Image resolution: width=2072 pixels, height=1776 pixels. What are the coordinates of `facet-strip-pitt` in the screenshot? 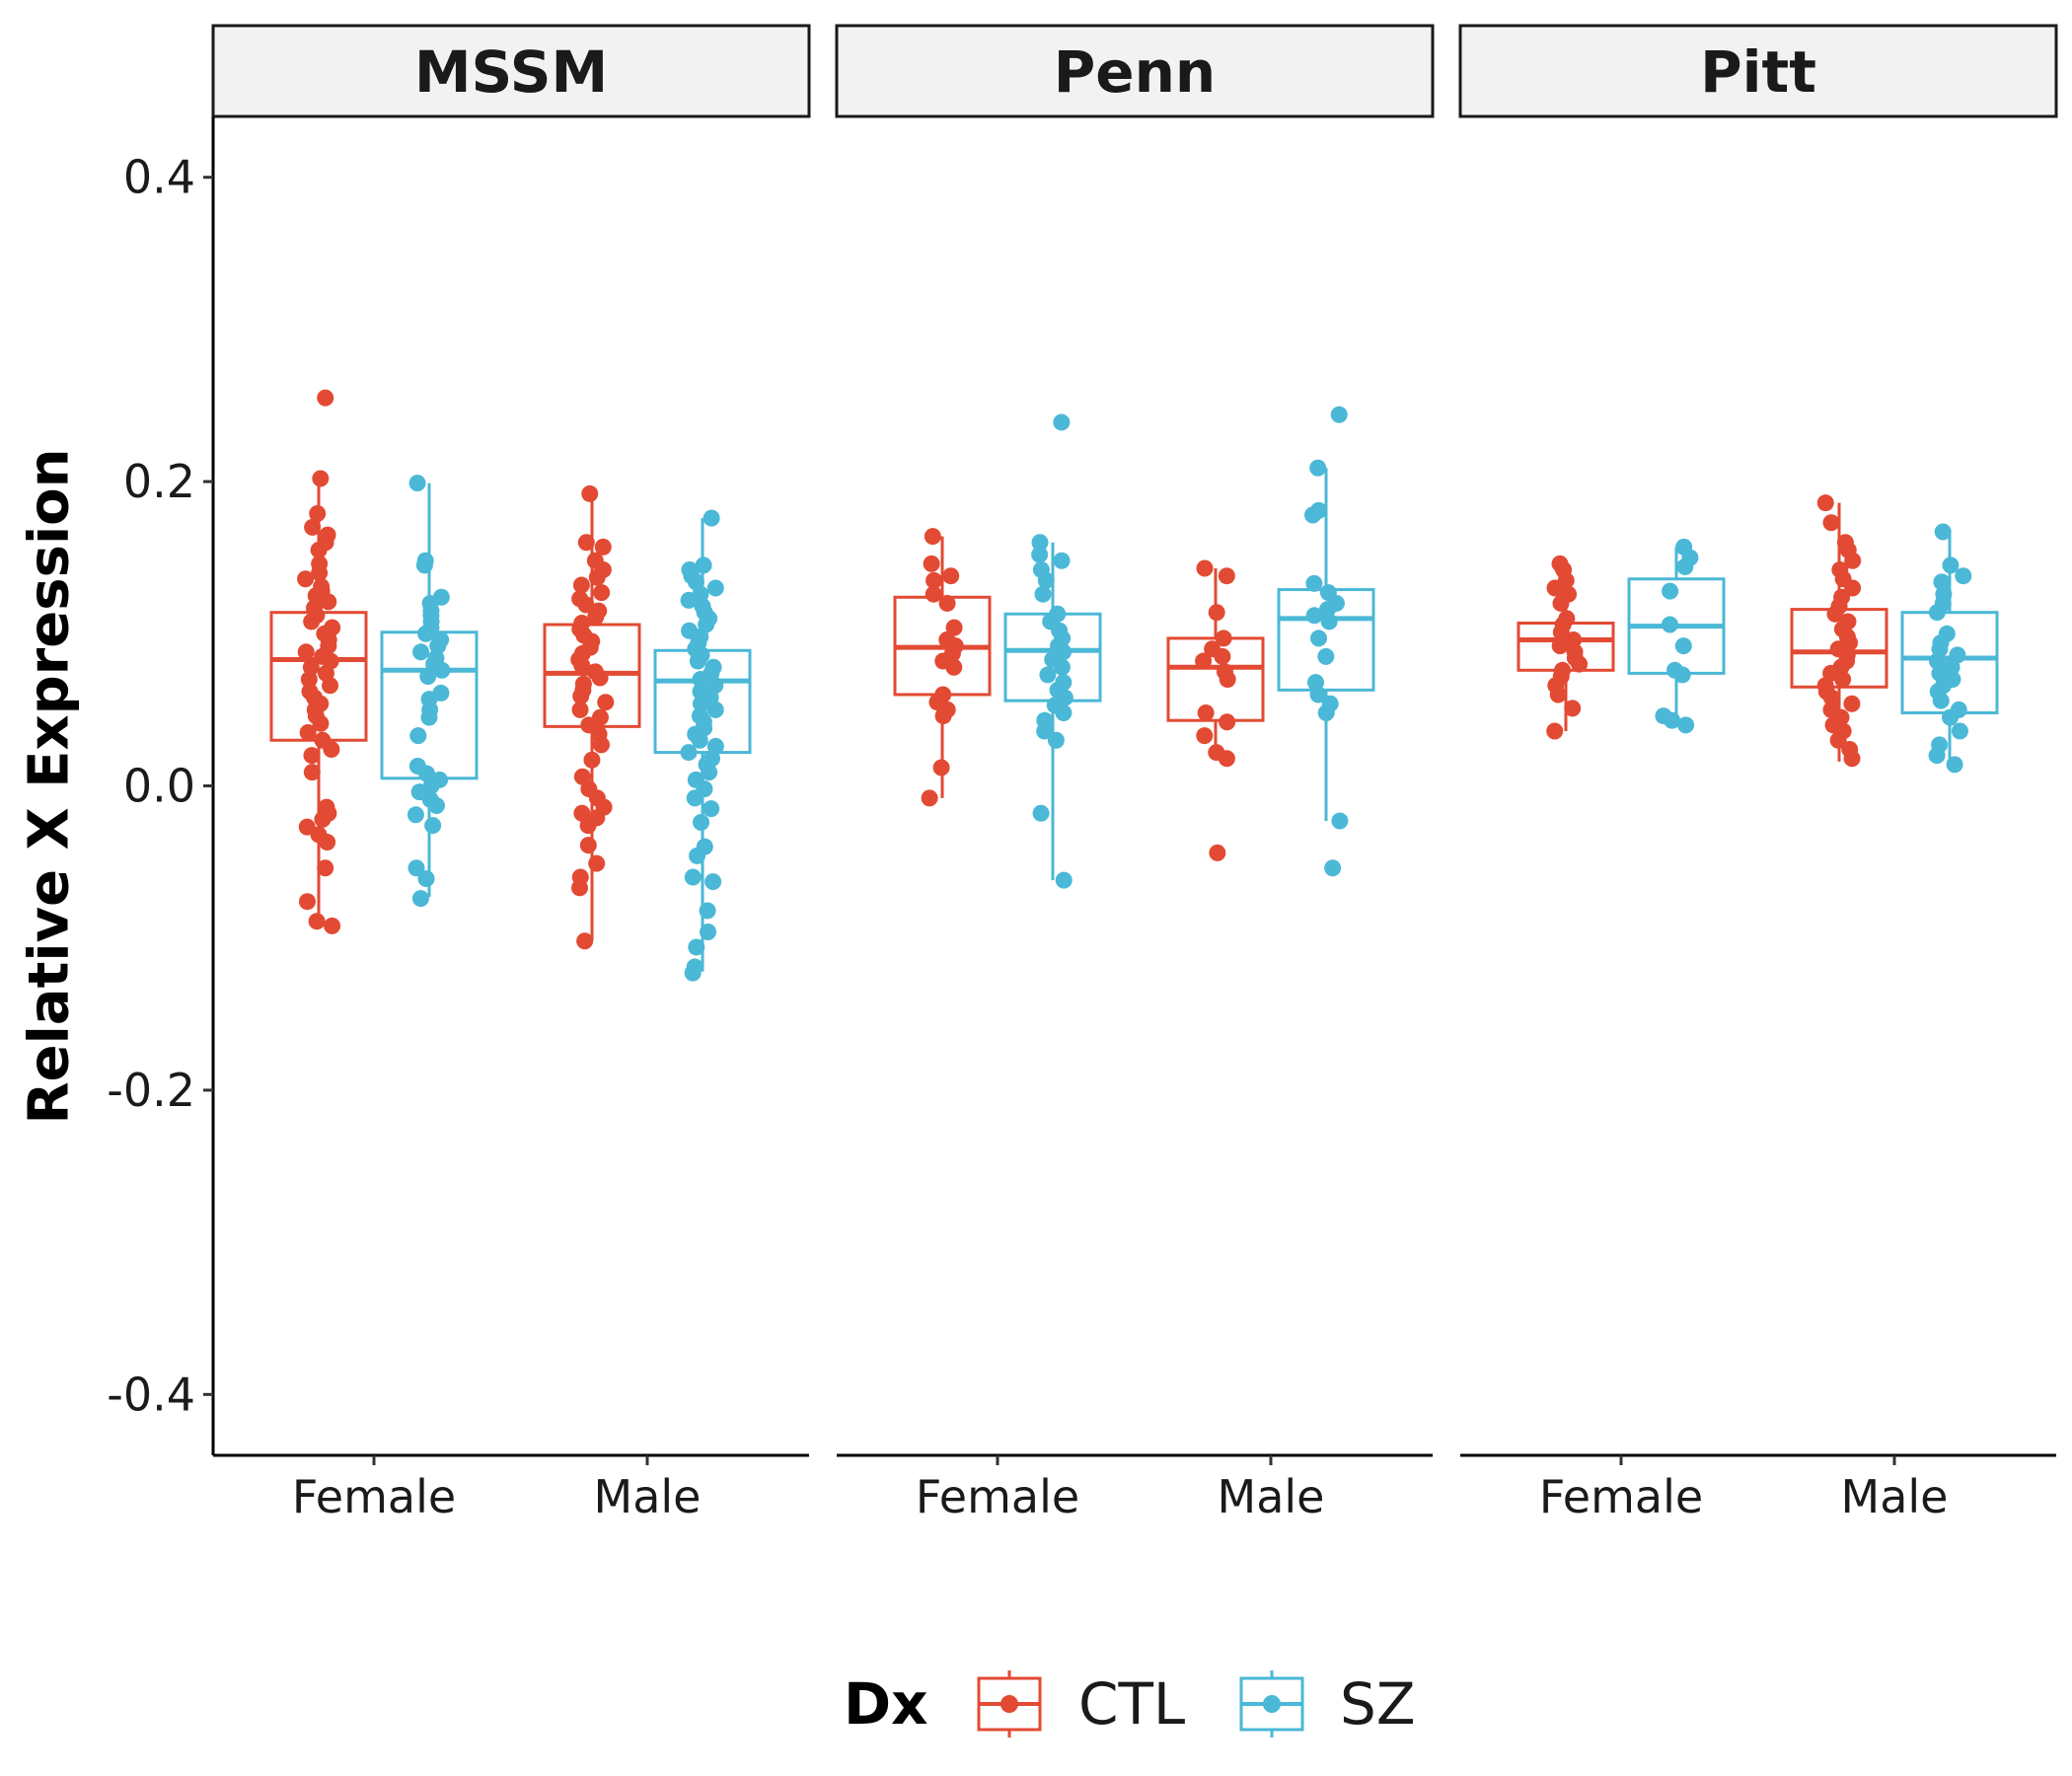 It's located at (1758, 71).